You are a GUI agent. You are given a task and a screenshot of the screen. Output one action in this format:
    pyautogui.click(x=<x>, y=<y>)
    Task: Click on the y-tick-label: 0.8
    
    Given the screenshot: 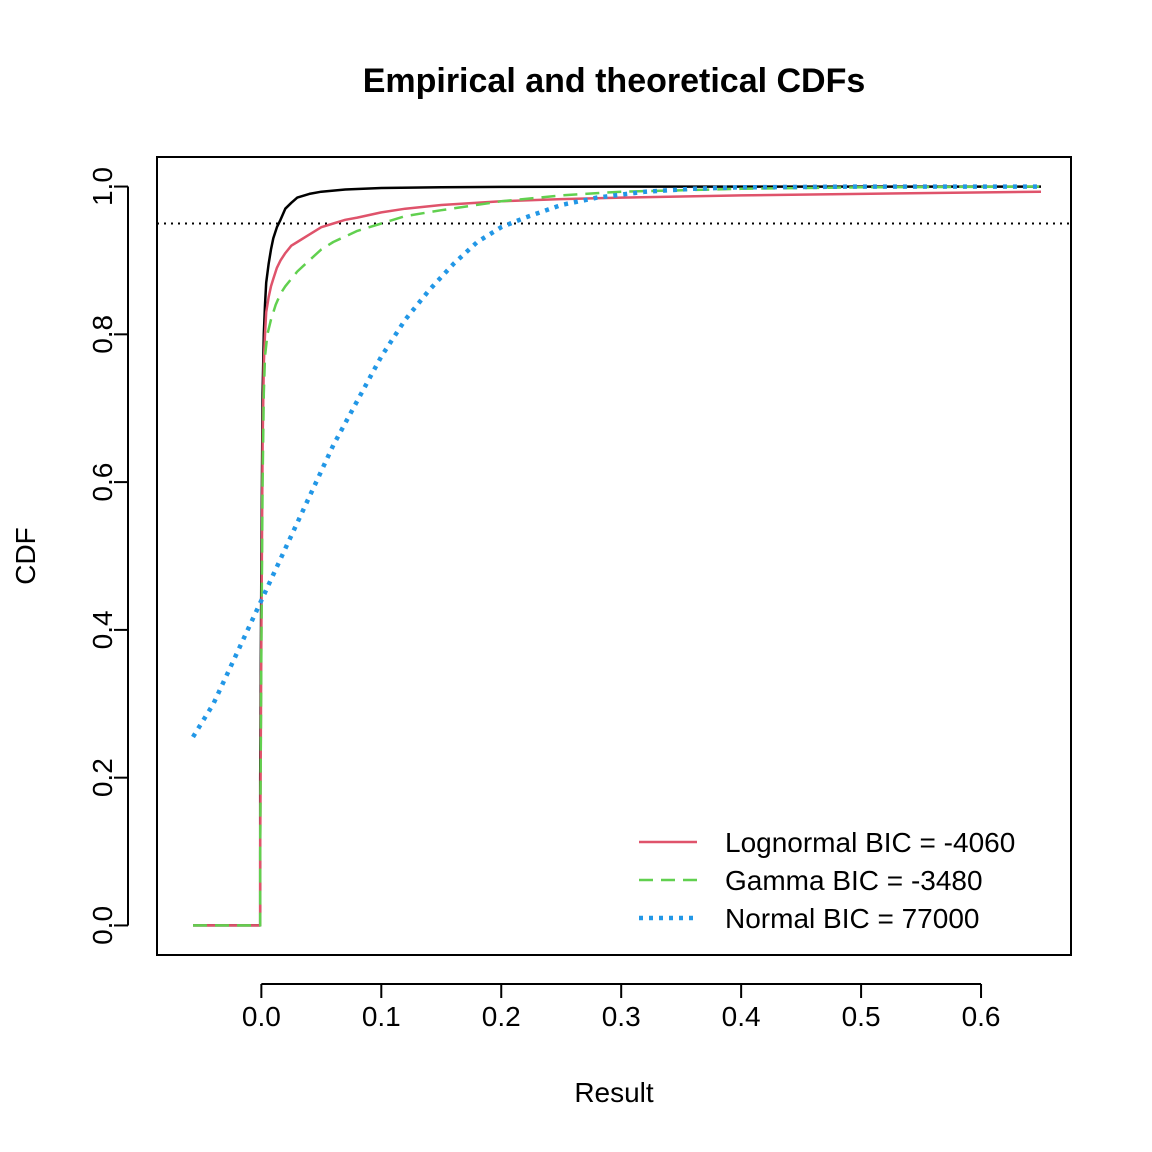 What is the action you would take?
    pyautogui.click(x=102, y=334)
    